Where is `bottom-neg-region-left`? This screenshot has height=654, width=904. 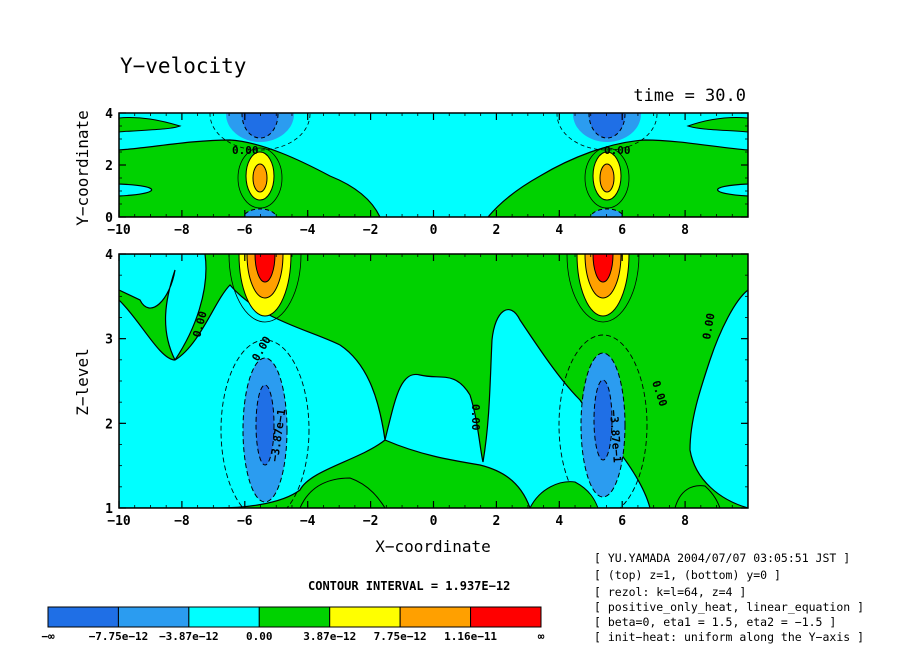 bottom-neg-region-left is located at coordinates (163, 308).